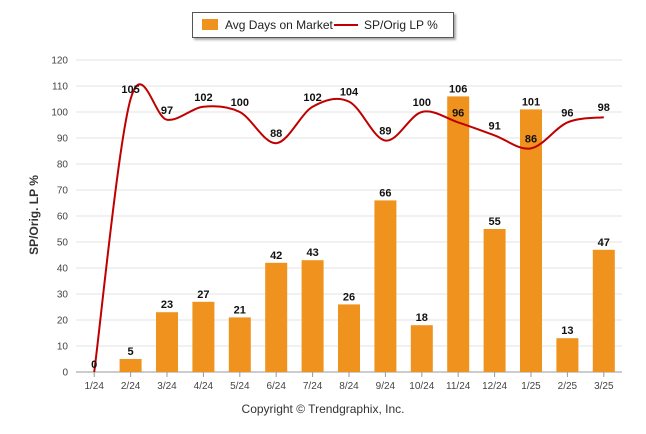  What do you see at coordinates (494, 386) in the screenshot?
I see `x-tick-label: 12/24` at bounding box center [494, 386].